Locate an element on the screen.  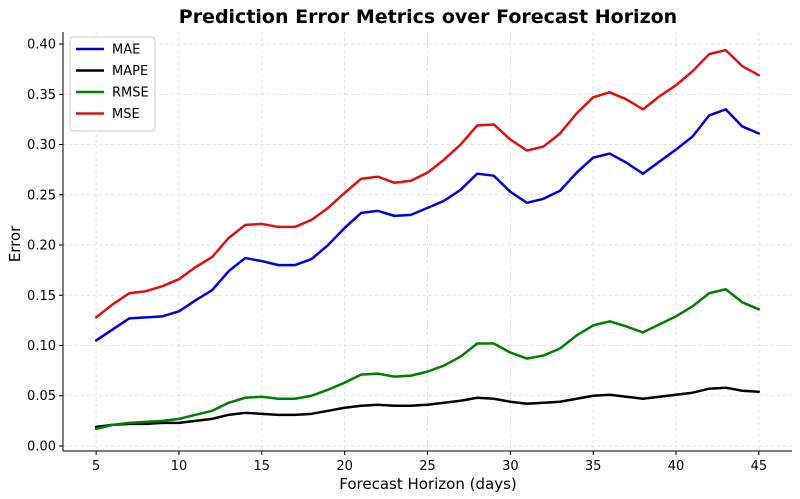
y-axis-title: Error is located at coordinates (15, 243).